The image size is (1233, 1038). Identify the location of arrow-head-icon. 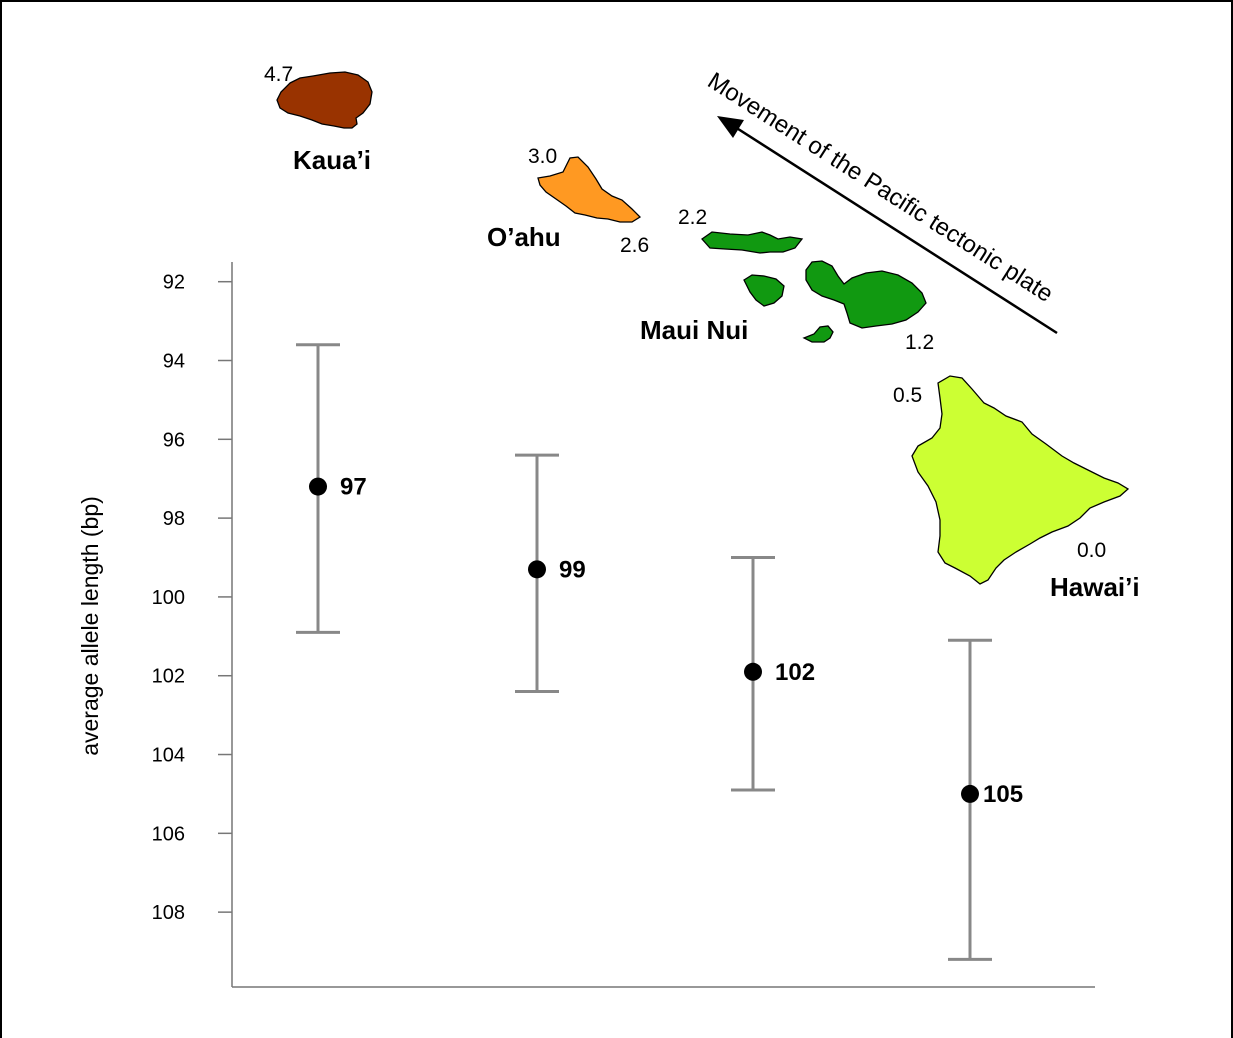
(730, 127).